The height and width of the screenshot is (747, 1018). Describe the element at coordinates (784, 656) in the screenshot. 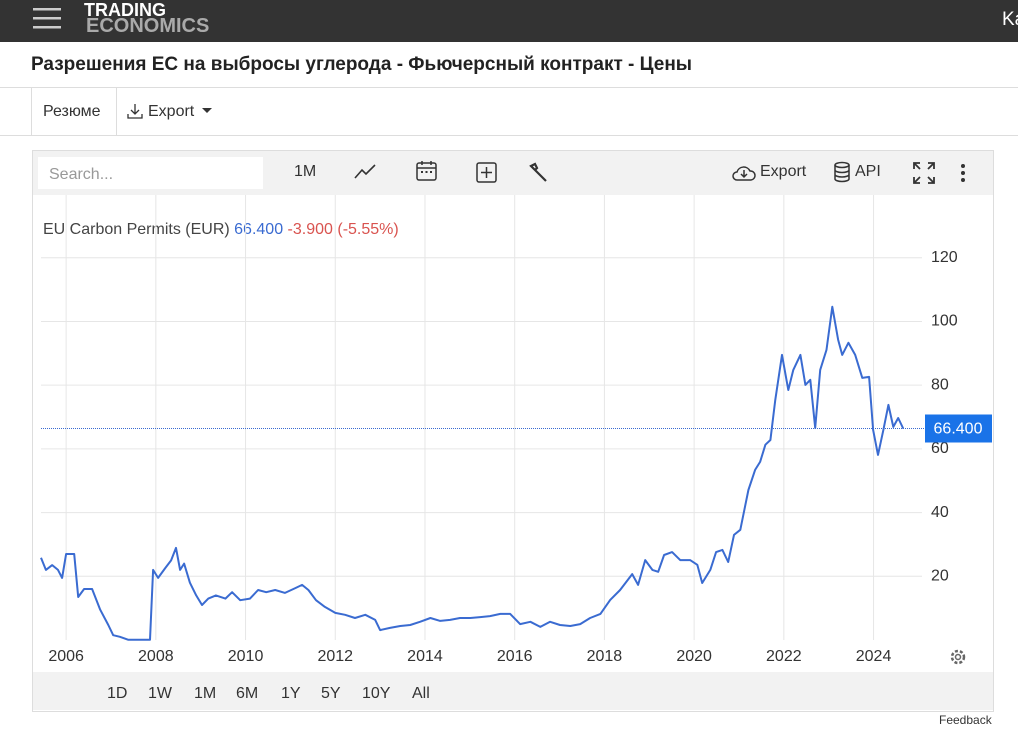

I see `x-tick-label: 2022` at that location.